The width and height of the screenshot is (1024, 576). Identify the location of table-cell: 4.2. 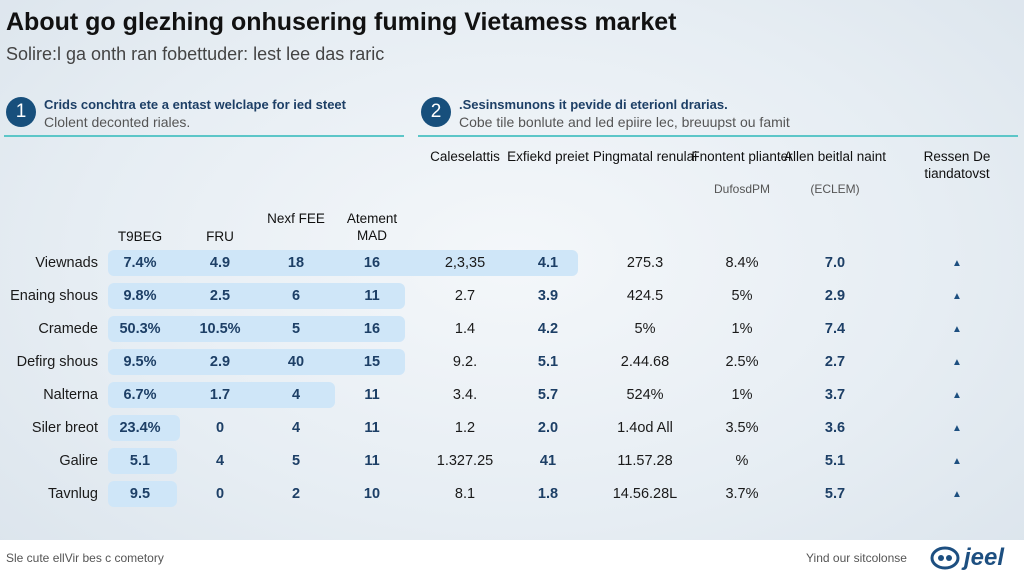
(548, 329).